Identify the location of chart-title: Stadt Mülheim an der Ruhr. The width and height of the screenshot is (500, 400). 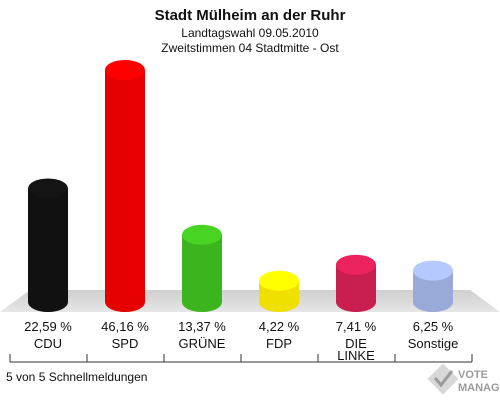
(250, 15).